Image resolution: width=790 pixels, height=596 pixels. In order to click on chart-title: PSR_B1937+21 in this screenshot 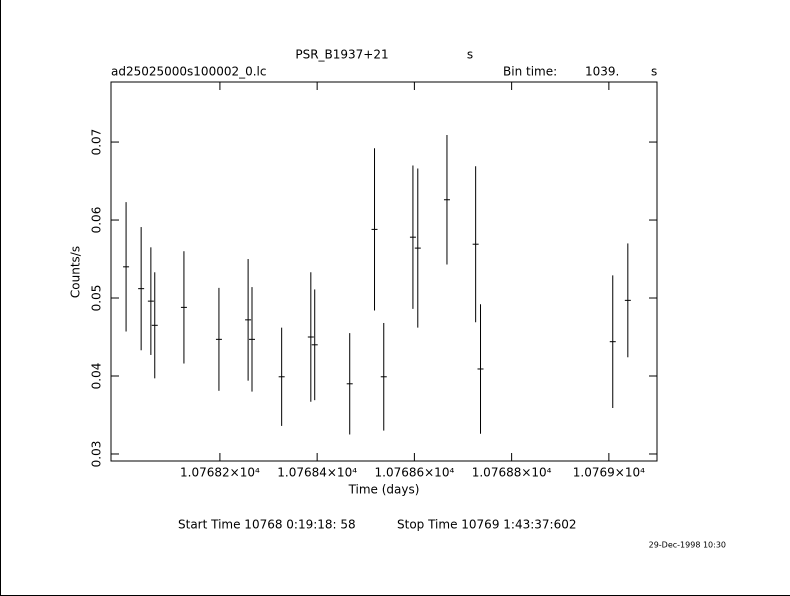, I will do `click(341, 55)`.